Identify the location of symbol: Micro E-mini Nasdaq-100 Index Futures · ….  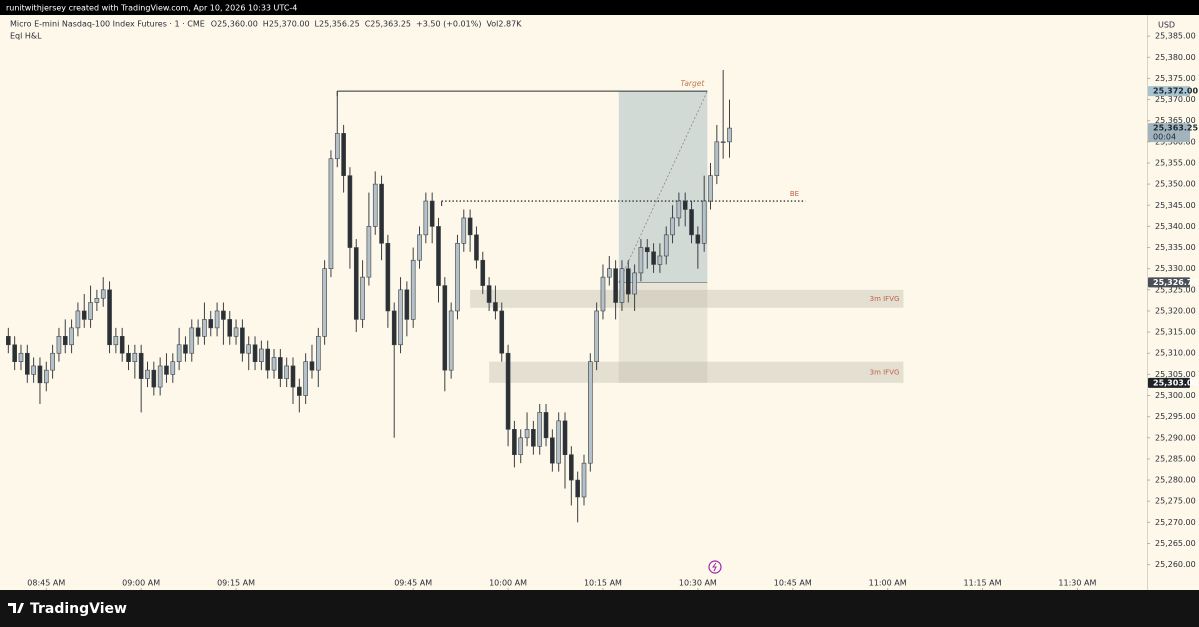
(107, 24).